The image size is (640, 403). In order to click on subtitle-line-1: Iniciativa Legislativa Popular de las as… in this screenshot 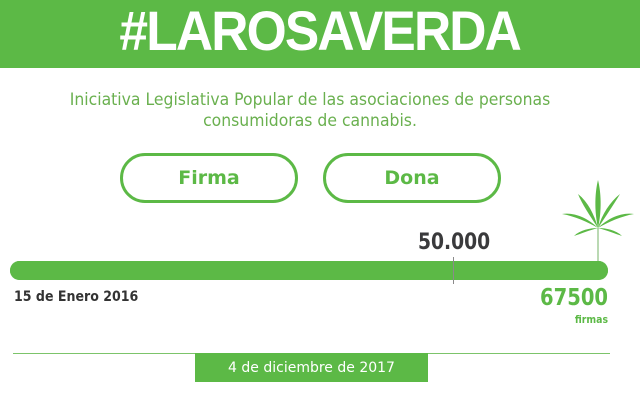, I will do `click(310, 100)`.